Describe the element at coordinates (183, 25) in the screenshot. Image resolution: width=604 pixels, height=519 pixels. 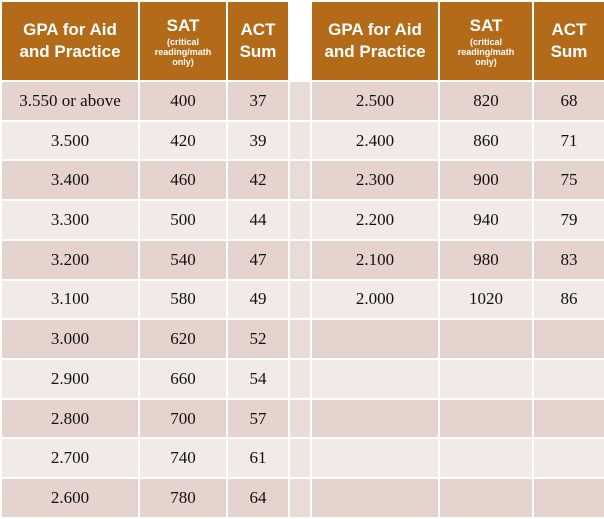
I see `header-sat-left-title: SAT` at that location.